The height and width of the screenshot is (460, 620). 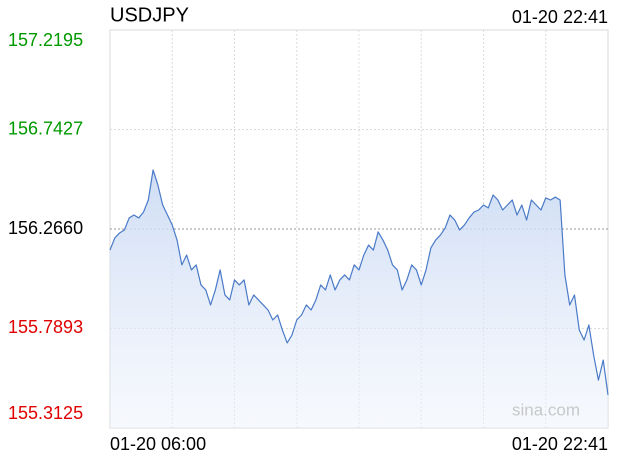 I want to click on watermark: sina.com, so click(x=546, y=409).